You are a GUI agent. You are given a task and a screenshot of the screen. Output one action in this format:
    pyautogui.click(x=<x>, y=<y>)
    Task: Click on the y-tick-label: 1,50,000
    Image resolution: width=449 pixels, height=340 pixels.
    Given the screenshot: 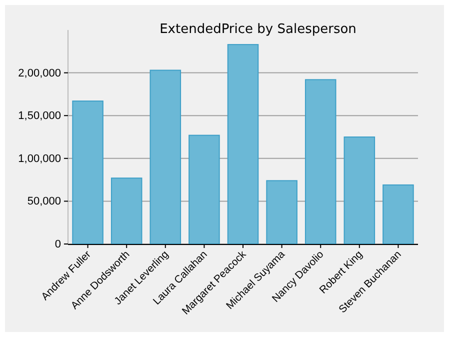 What is the action you would take?
    pyautogui.click(x=39, y=116)
    